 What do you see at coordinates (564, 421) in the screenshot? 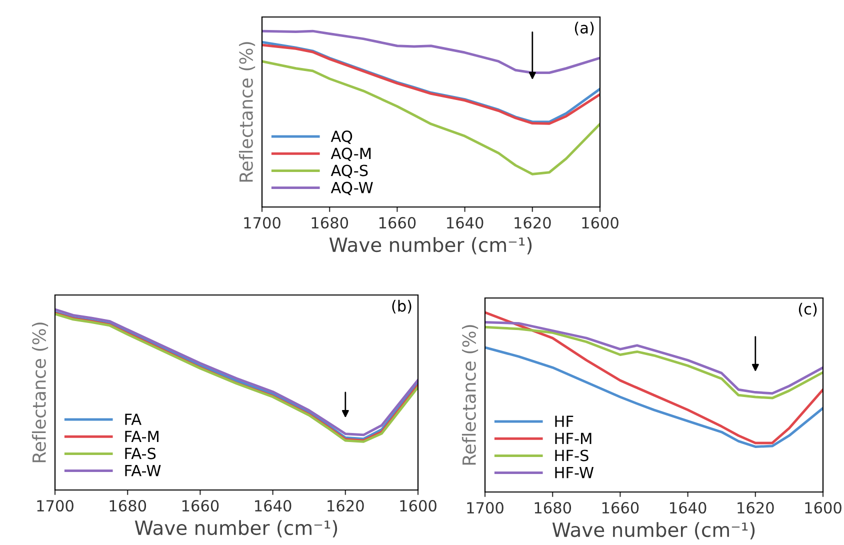
I see `legend-label: HF` at bounding box center [564, 421].